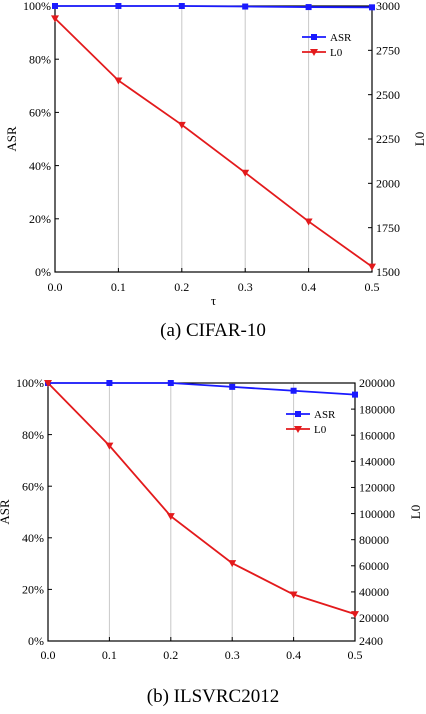 This screenshot has height=714, width=426. What do you see at coordinates (213, 696) in the screenshot?
I see `ilsvrc2012-caption: (b) ILSVRC2012` at bounding box center [213, 696].